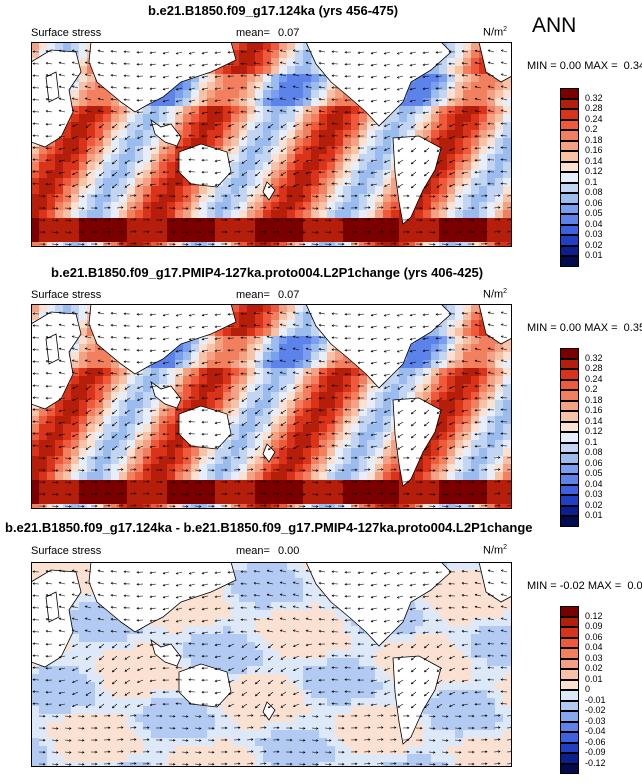  I want to click on colorbar-tick-label: -0.02, so click(595, 710).